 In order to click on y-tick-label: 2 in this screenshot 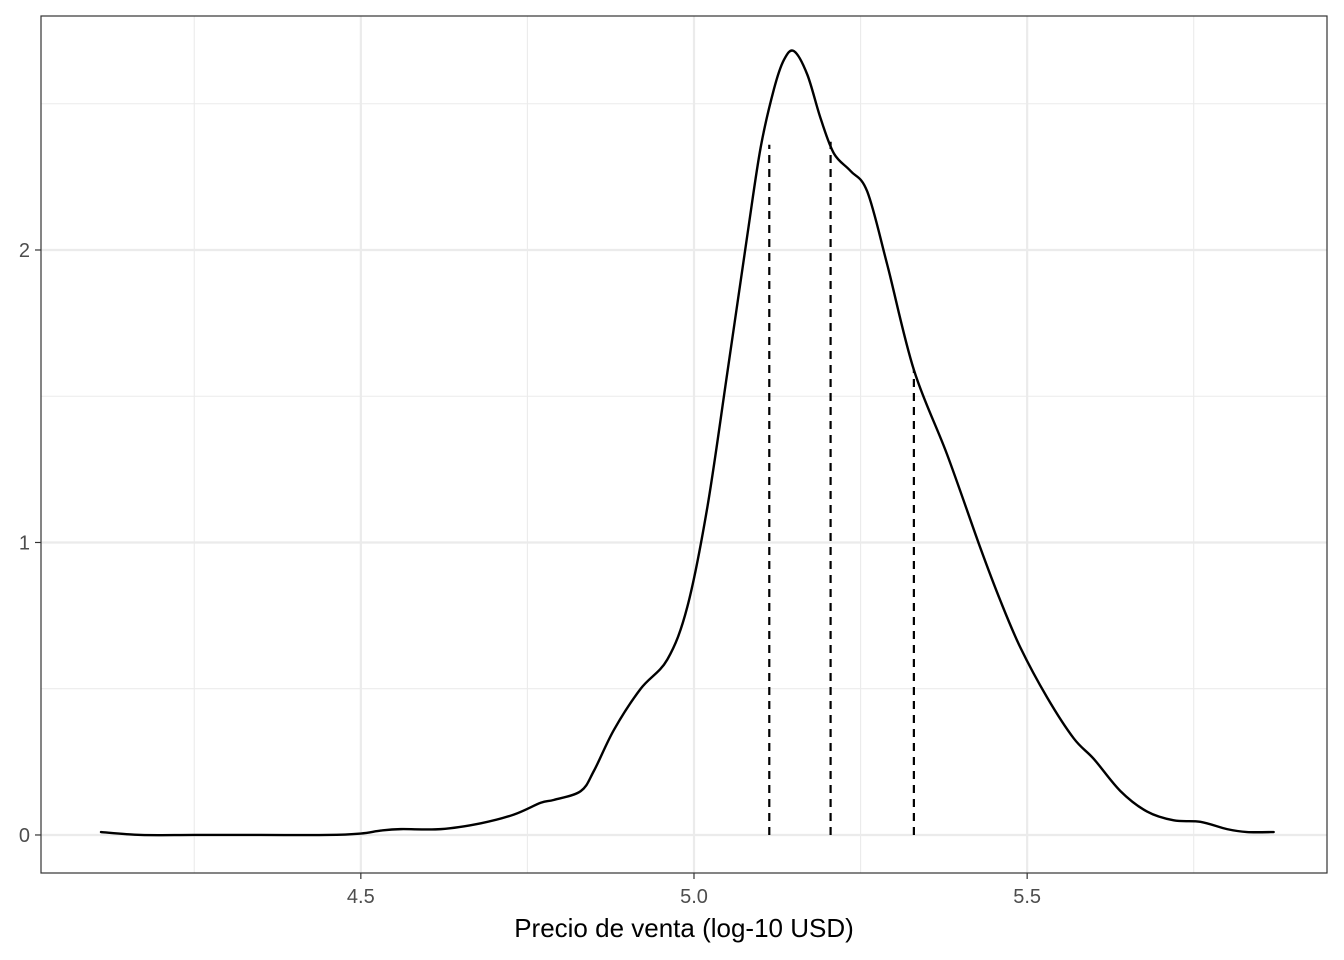, I will do `click(24, 251)`.